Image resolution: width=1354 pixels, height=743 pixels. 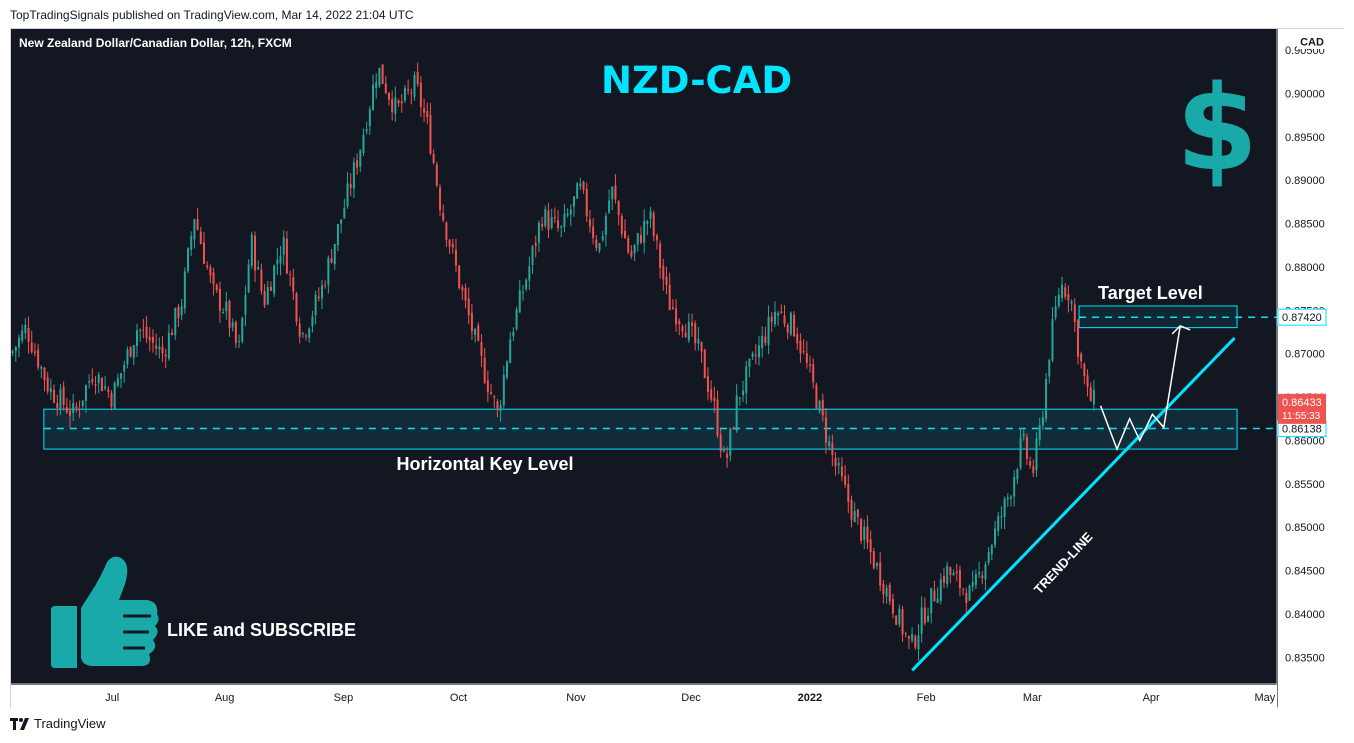 What do you see at coordinates (1311, 369) in the screenshot?
I see `price-axis-bg` at bounding box center [1311, 369].